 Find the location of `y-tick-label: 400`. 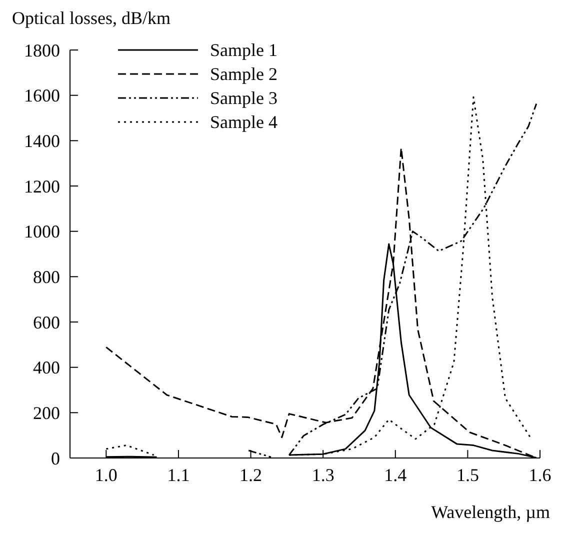

y-tick-label: 400 is located at coordinates (46, 368).